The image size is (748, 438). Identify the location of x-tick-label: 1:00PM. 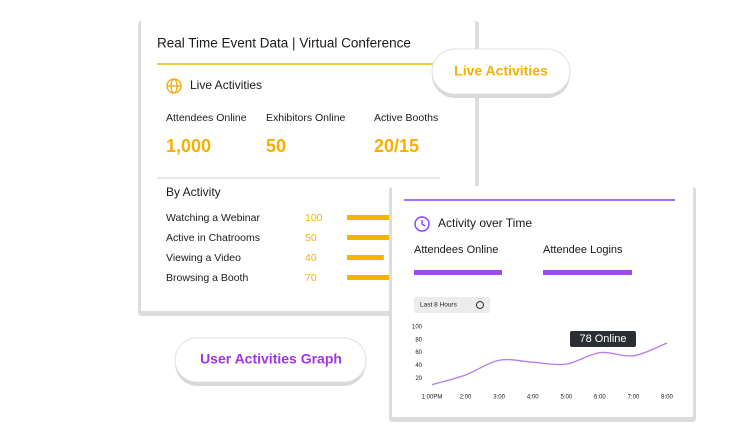
(432, 398).